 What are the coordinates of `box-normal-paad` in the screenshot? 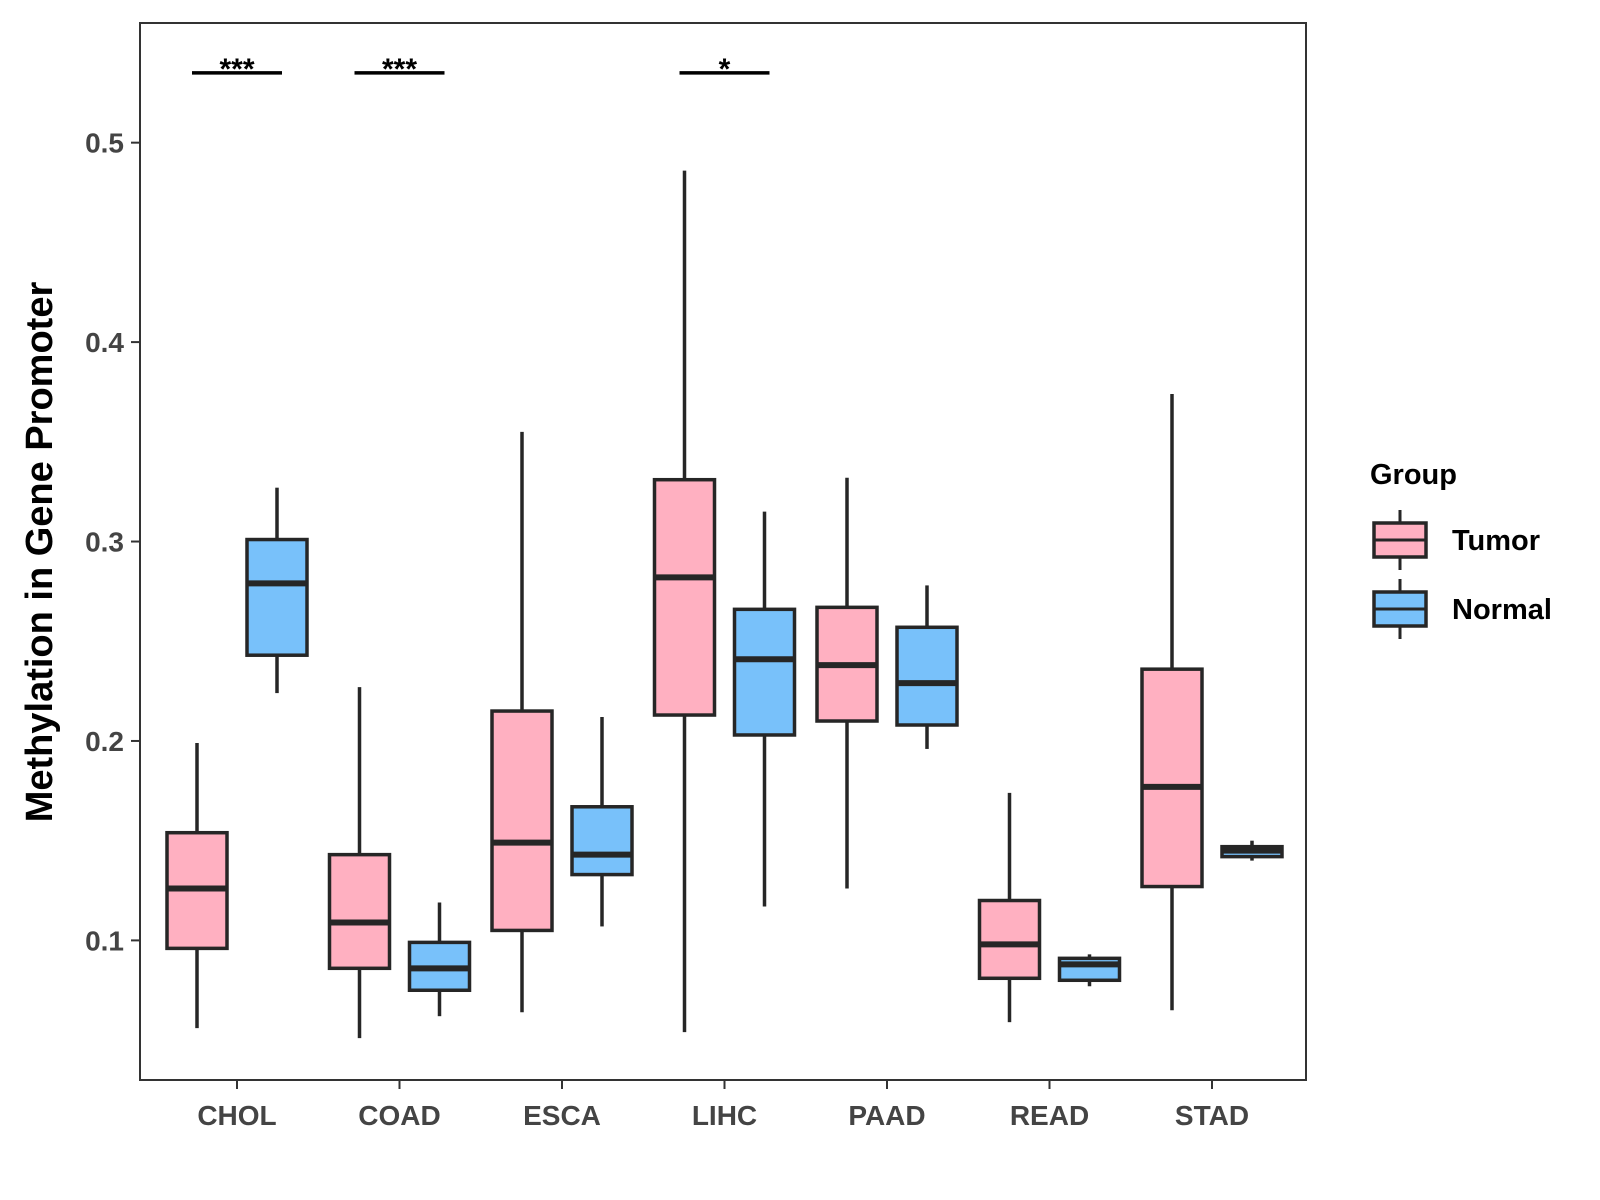 It's located at (927, 667).